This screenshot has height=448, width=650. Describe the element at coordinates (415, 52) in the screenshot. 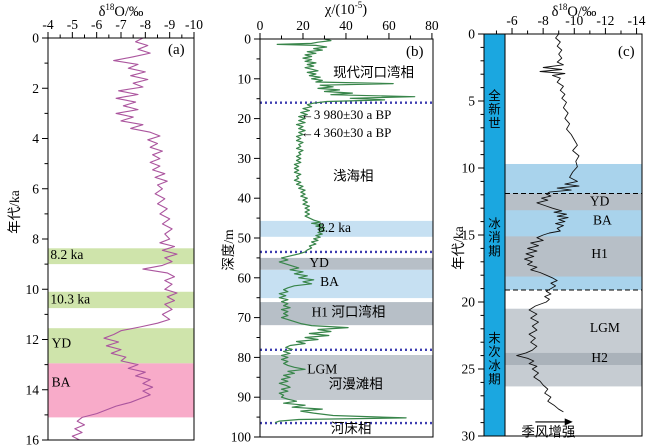

I see `panel-b-letter: (b)` at that location.